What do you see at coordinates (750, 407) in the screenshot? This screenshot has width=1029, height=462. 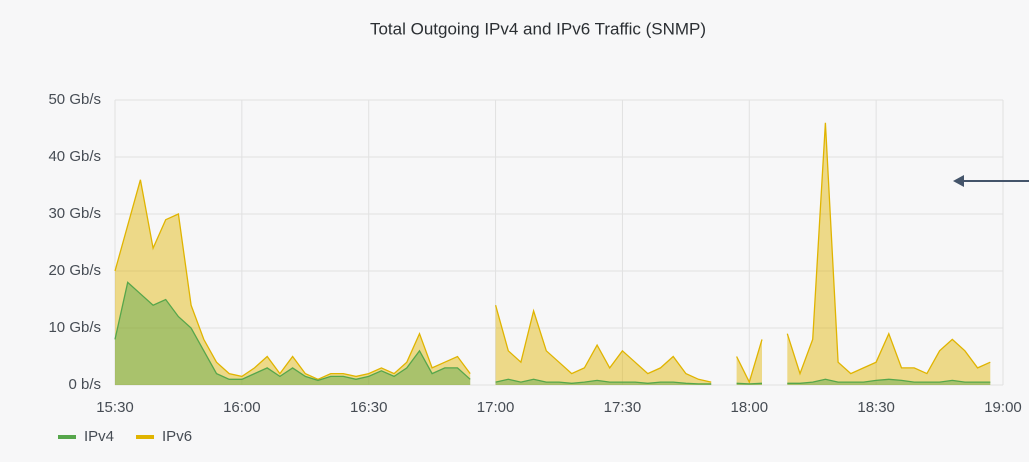 I see `x-tick-label: 18:00` at bounding box center [750, 407].